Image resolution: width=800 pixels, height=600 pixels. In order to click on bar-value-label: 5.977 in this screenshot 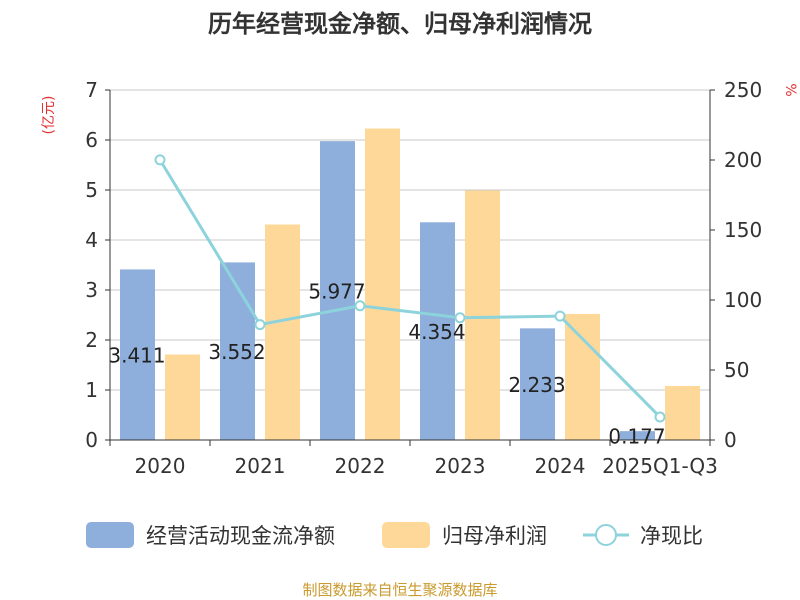, I will do `click(336, 292)`.